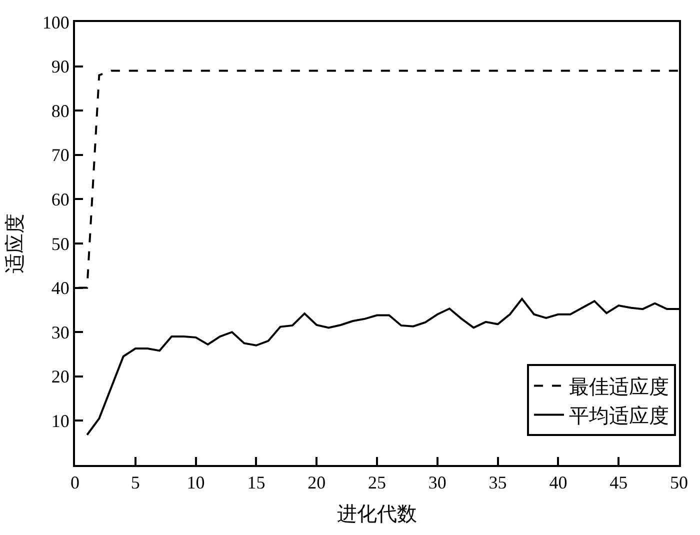 The width and height of the screenshot is (700, 535). I want to click on x-tick-label: 0, so click(75, 482).